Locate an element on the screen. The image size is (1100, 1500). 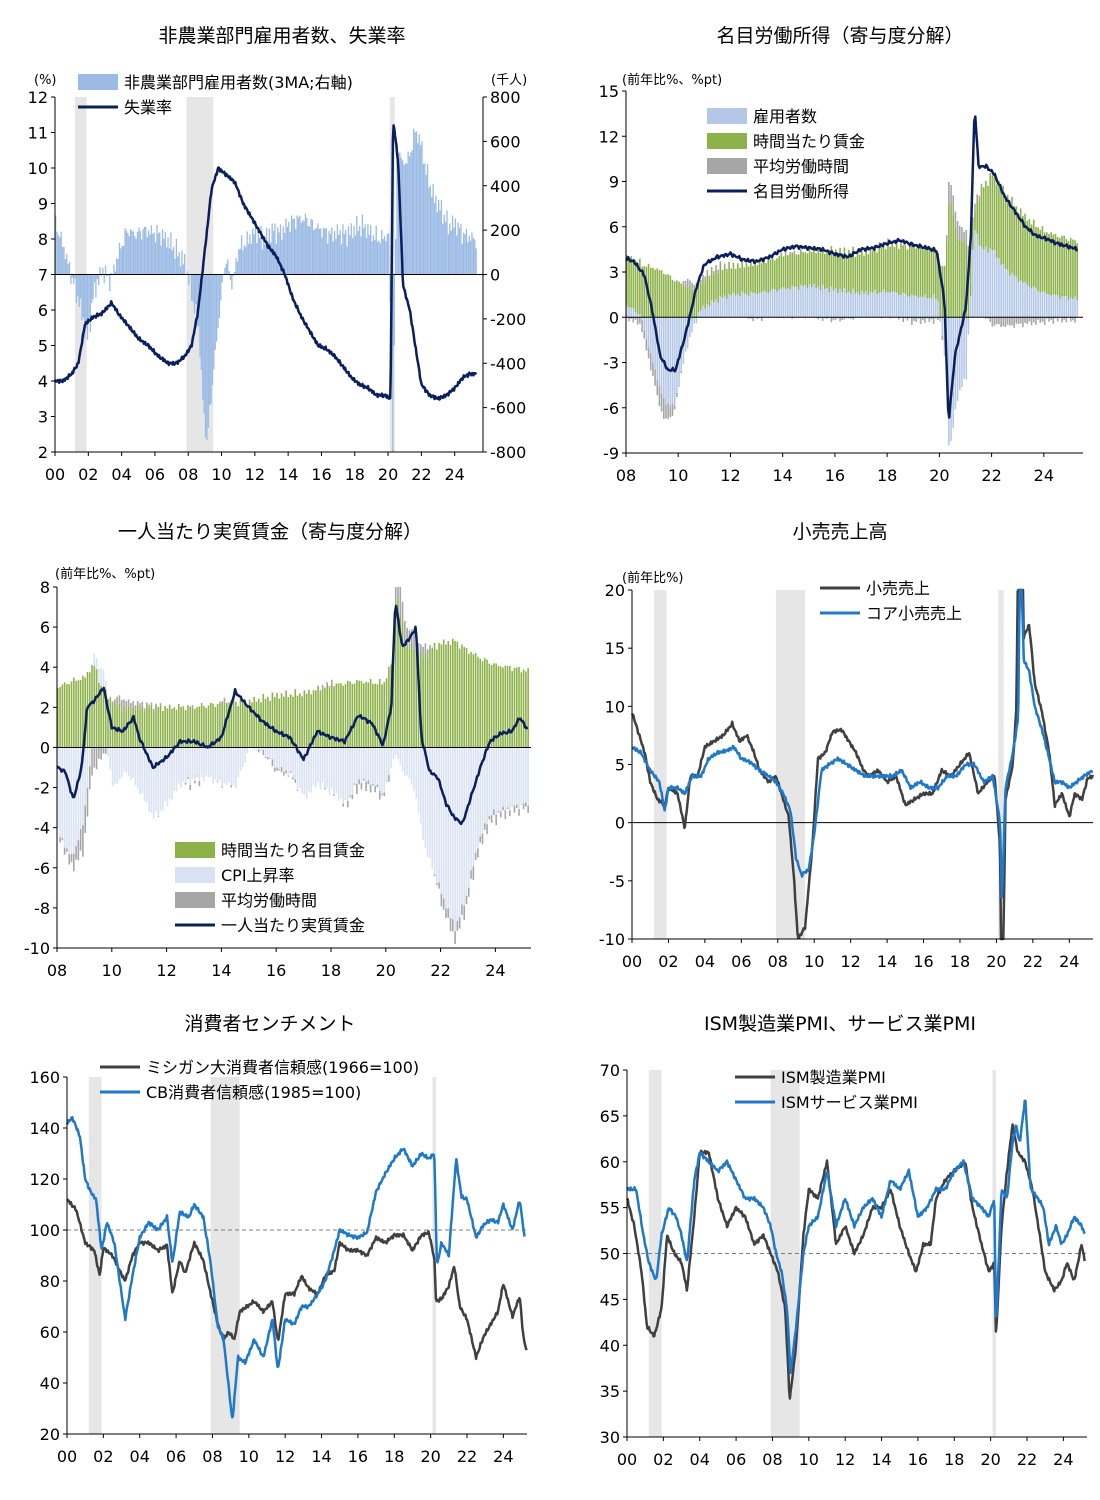
x-tick-label: 22 is located at coordinates (1033, 961).